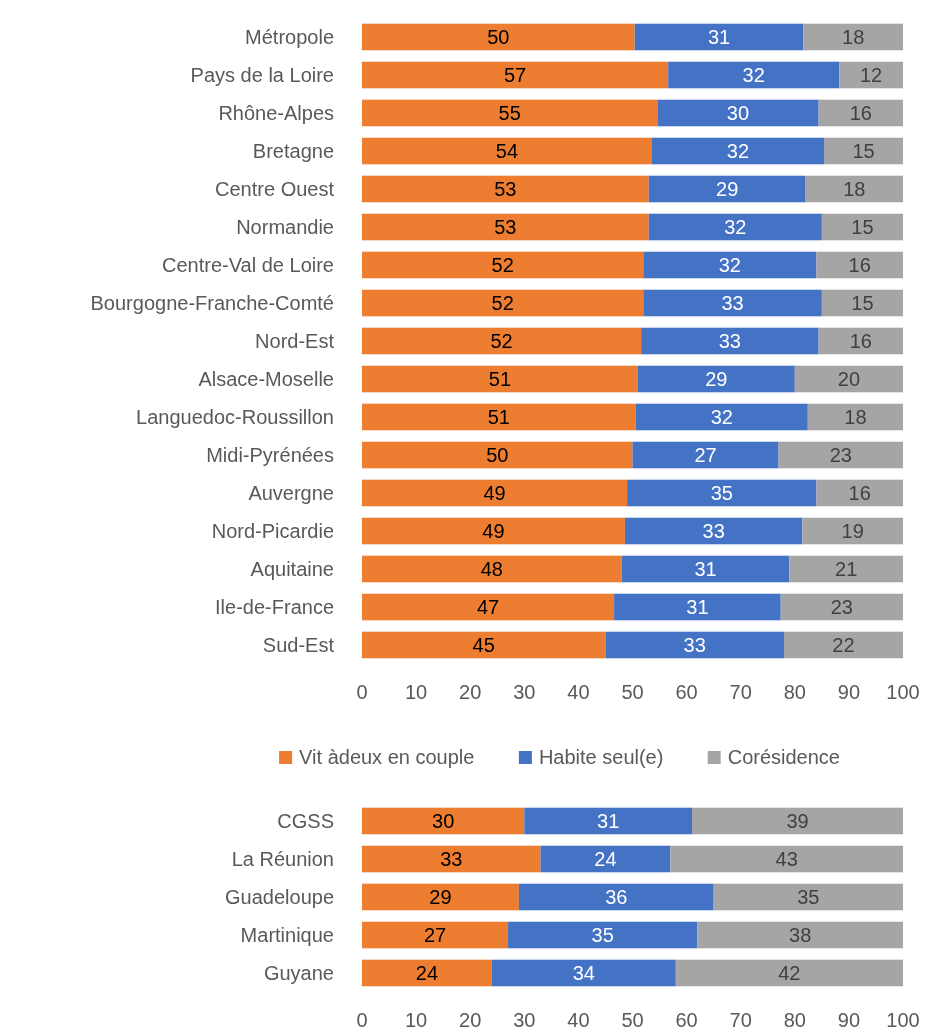 The width and height of the screenshot is (927, 1034). Describe the element at coordinates (276, 113) in the screenshot. I see `y-tick-label: Rhône-Alpes` at that location.